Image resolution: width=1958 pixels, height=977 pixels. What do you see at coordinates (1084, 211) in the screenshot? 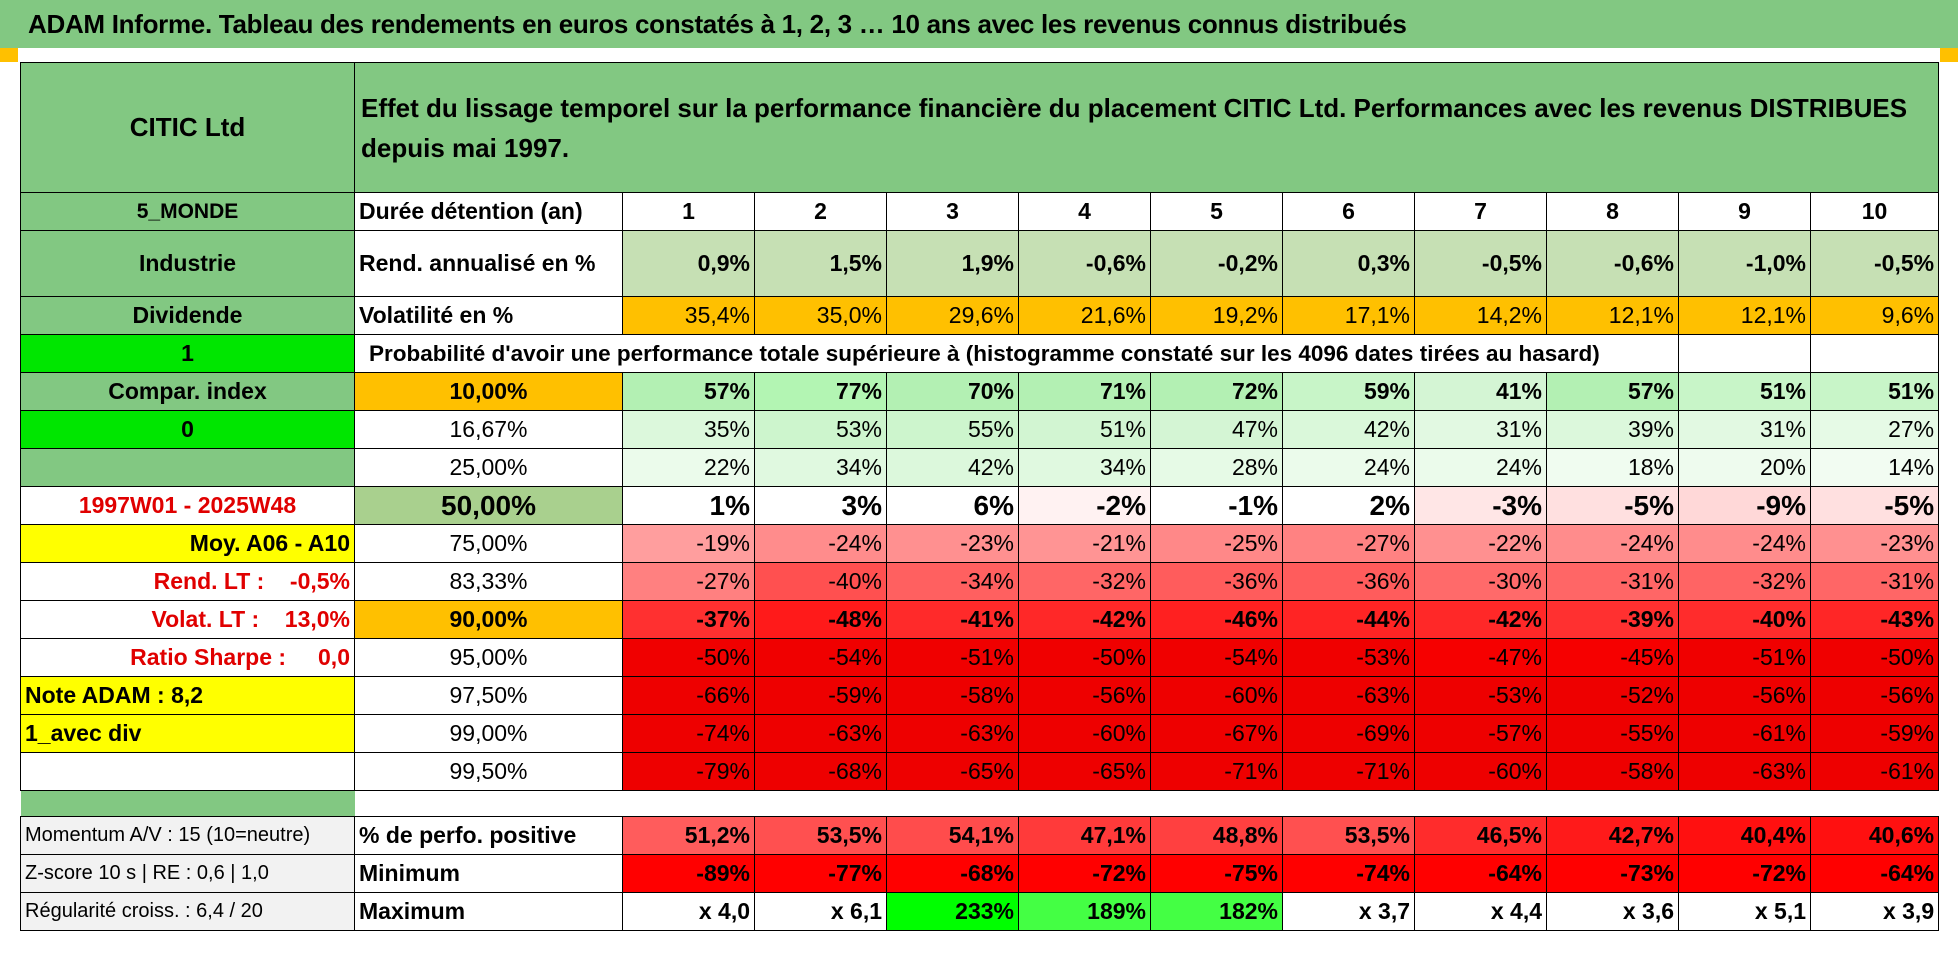
I see `year-header-cell: 4` at bounding box center [1084, 211].